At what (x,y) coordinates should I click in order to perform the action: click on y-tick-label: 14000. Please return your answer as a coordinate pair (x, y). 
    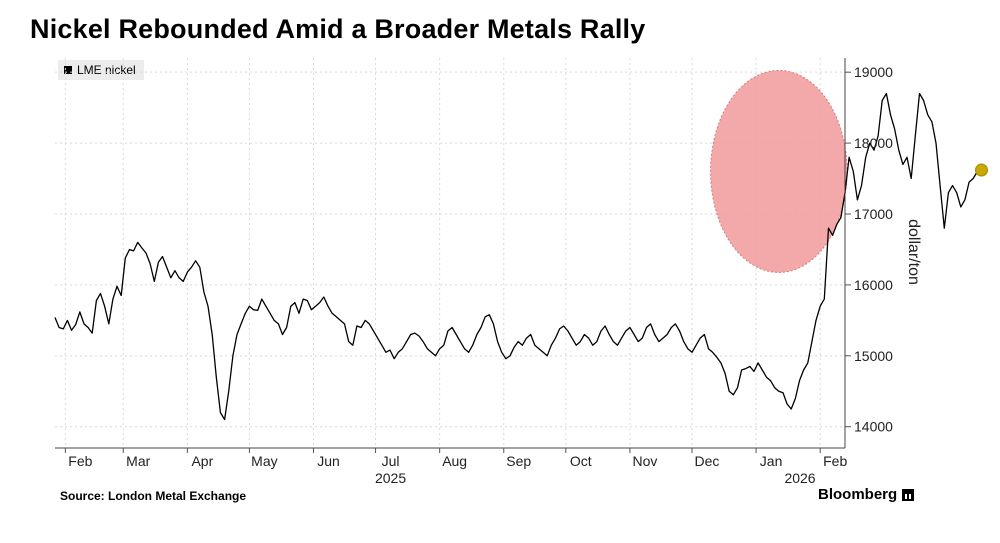
    Looking at the image, I should click on (873, 427).